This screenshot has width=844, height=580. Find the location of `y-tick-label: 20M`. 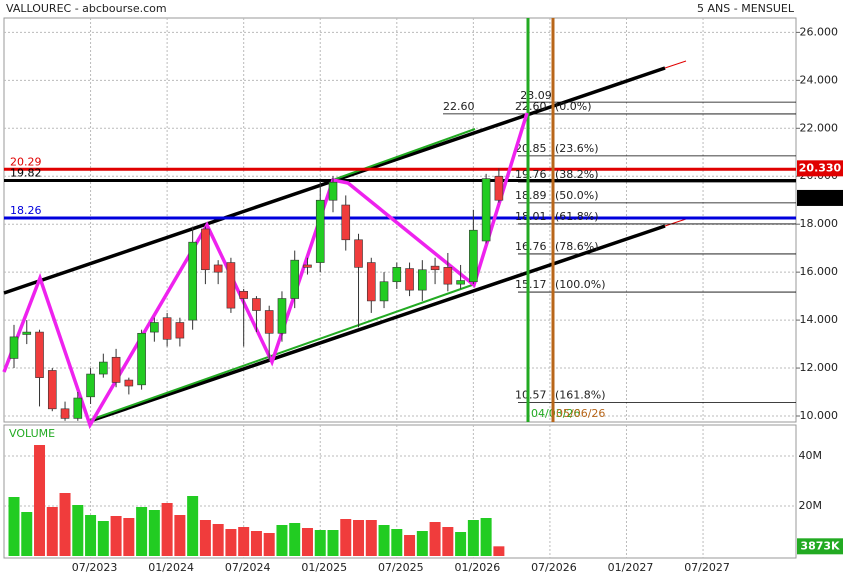

y-tick-label: 20M is located at coordinates (811, 505).